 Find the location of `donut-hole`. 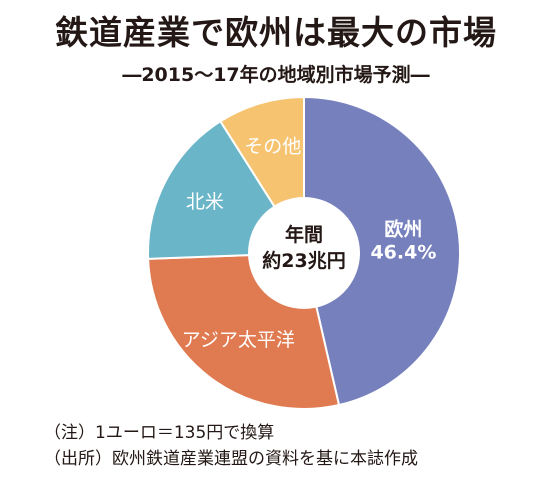

donut-hole is located at coordinates (304, 253).